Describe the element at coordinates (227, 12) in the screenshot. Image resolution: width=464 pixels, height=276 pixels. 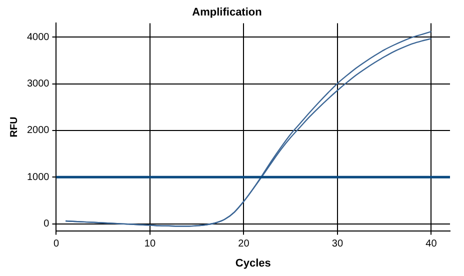
I see `chart-title: Amplification` at that location.